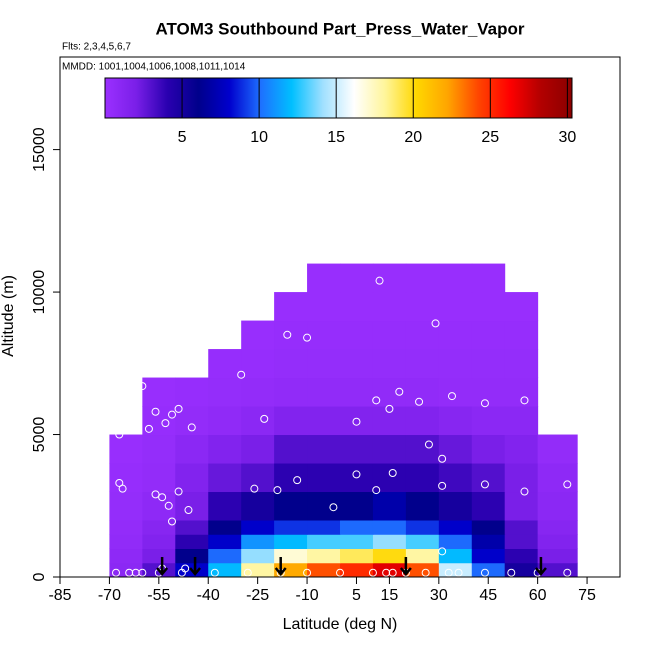 The image size is (650, 650). Describe the element at coordinates (336, 137) in the screenshot. I see `colorbar-tick-label: 15` at that location.